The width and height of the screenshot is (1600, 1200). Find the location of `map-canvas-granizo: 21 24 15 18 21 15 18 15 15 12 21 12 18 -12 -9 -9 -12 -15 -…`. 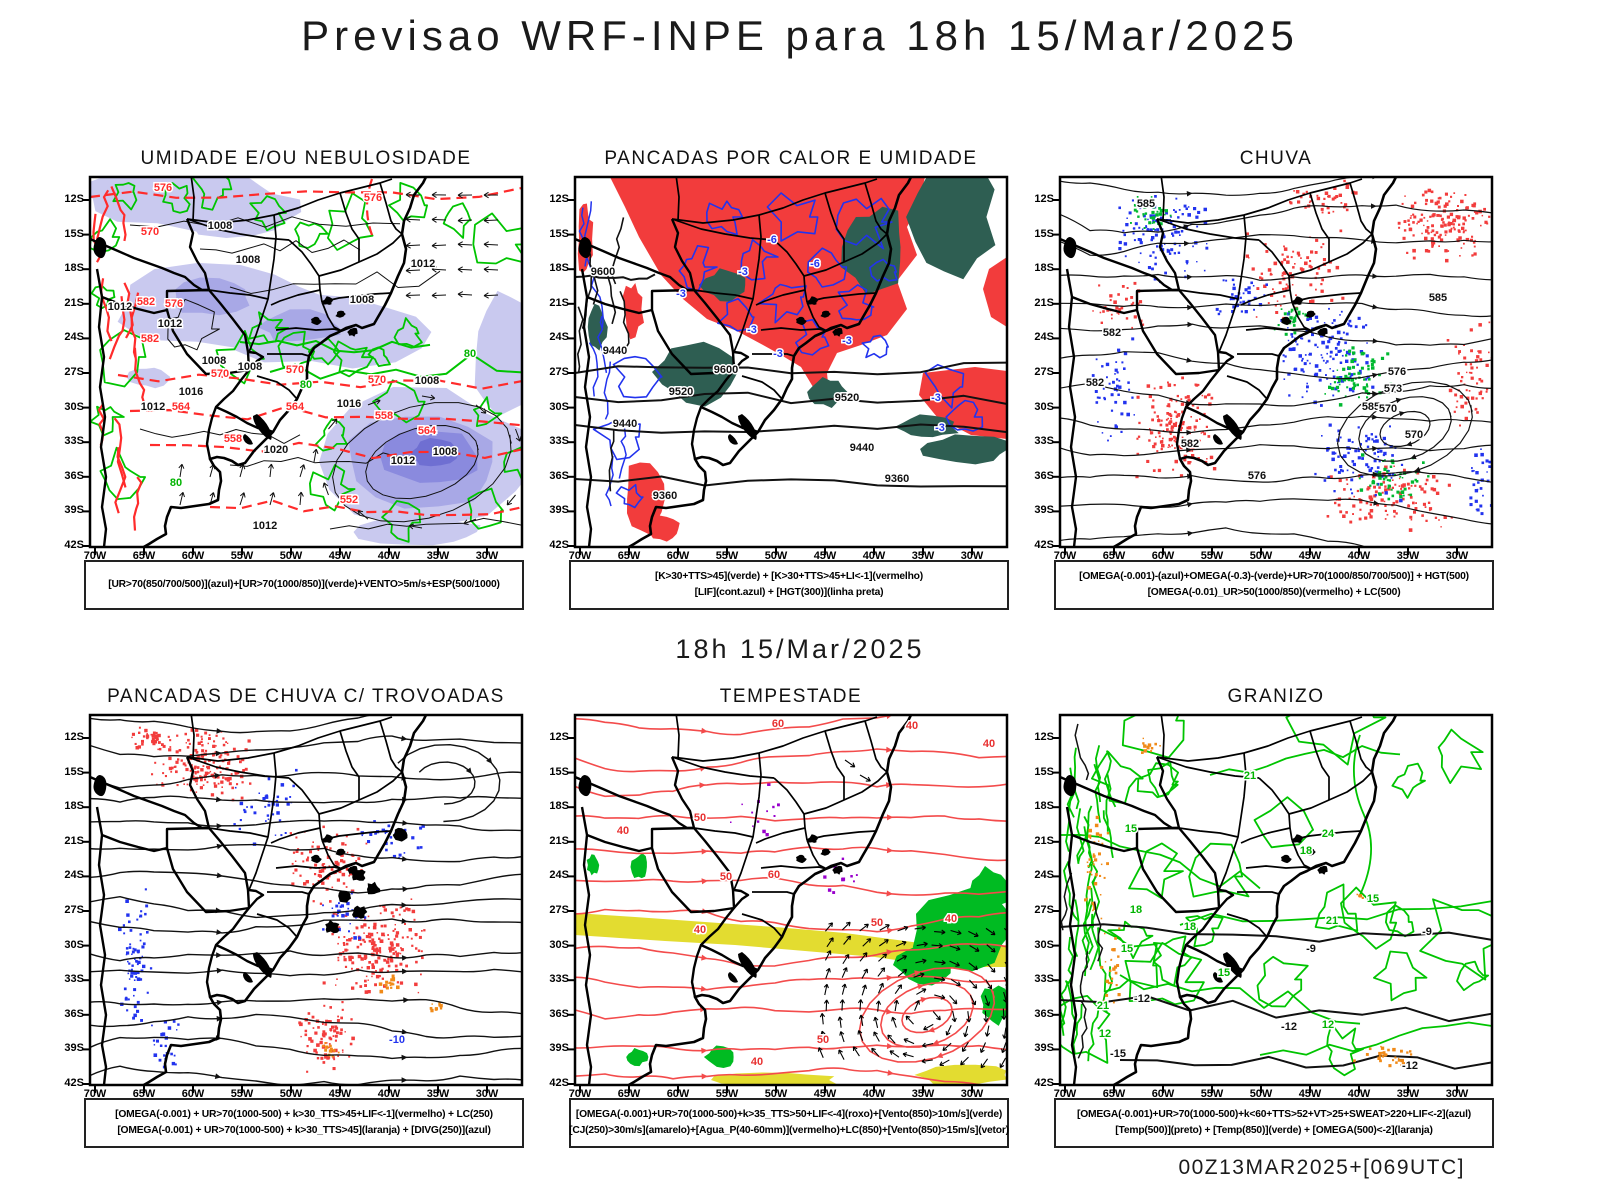

map-canvas-granizo: 21 24 15 18 21 15 18 15 15 12 21 12 18 -12 -9 -9 -12 -15 -… is located at coordinates (1273, 903).